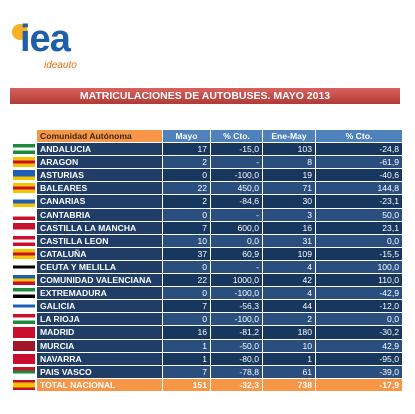  Describe the element at coordinates (186, 358) in the screenshot. I see `table-cell: 1` at that location.